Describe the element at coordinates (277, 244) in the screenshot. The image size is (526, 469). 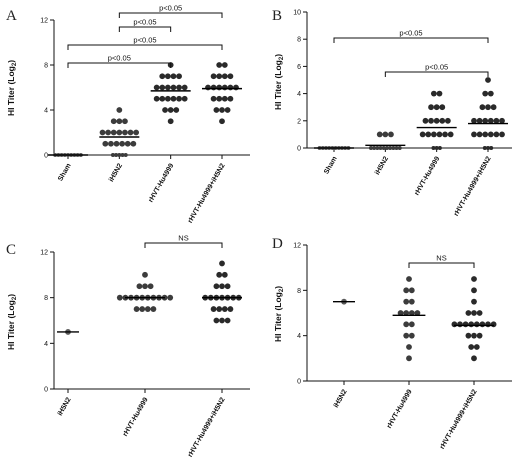
I see `panel-letter: D` at that location.